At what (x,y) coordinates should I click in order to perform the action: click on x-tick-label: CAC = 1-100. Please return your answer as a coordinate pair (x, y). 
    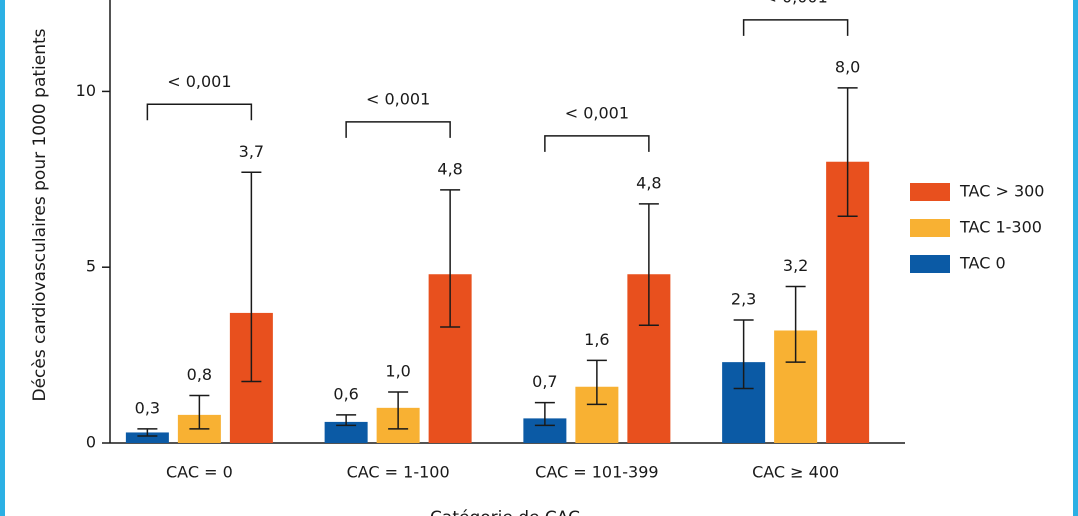
    Looking at the image, I should click on (398, 472).